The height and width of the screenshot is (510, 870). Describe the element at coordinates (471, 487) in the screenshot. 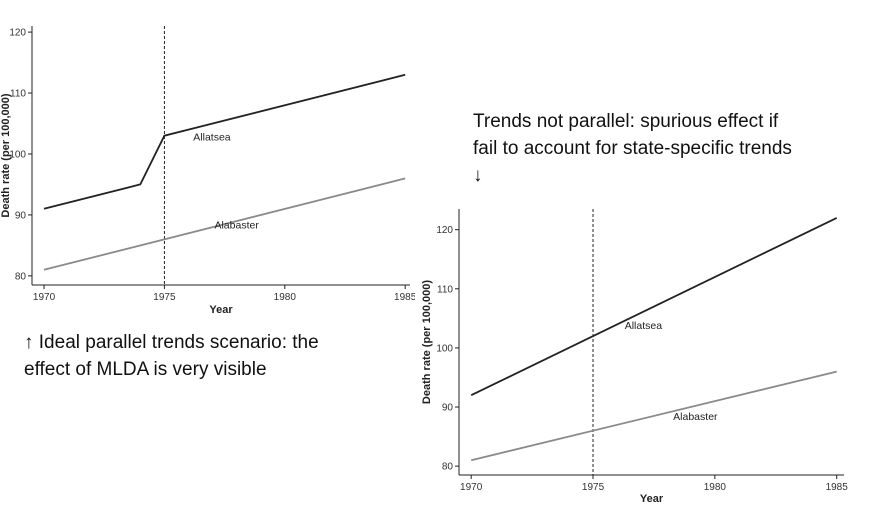

I see `chart-b-x-tick-label: 1970` at that location.